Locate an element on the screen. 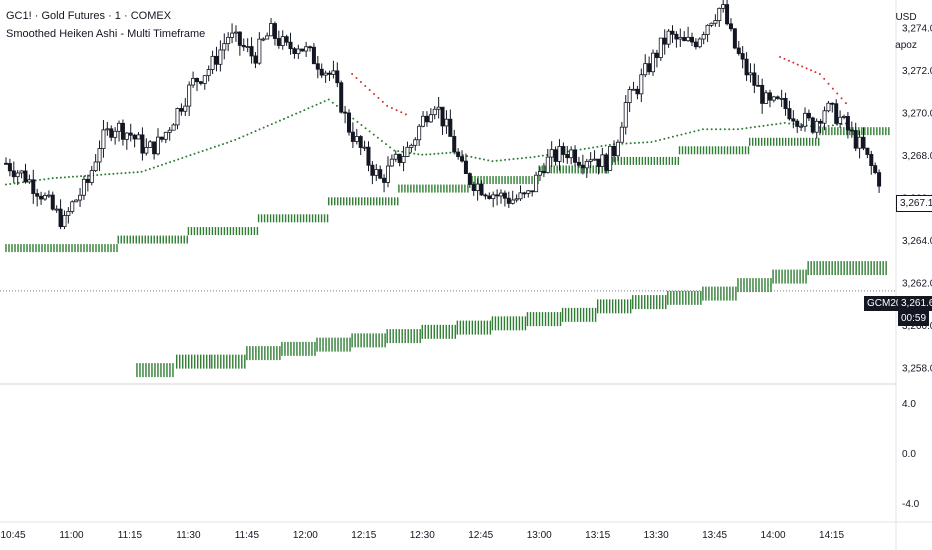 The image size is (932, 550). countdown-tag: 00:59 is located at coordinates (914, 318).